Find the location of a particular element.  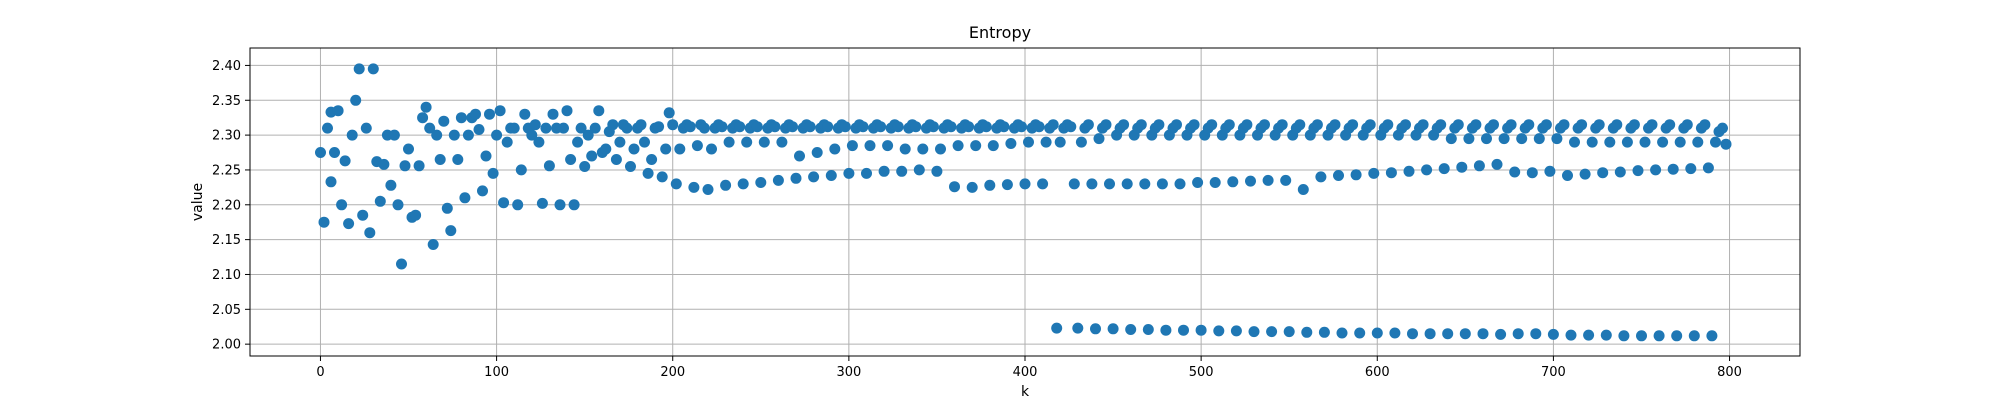

y-axis-ticks: 2.00 2.05 2.10 2.15 2.20 2.25 2.30 2.35 2.40 is located at coordinates (231, 206).